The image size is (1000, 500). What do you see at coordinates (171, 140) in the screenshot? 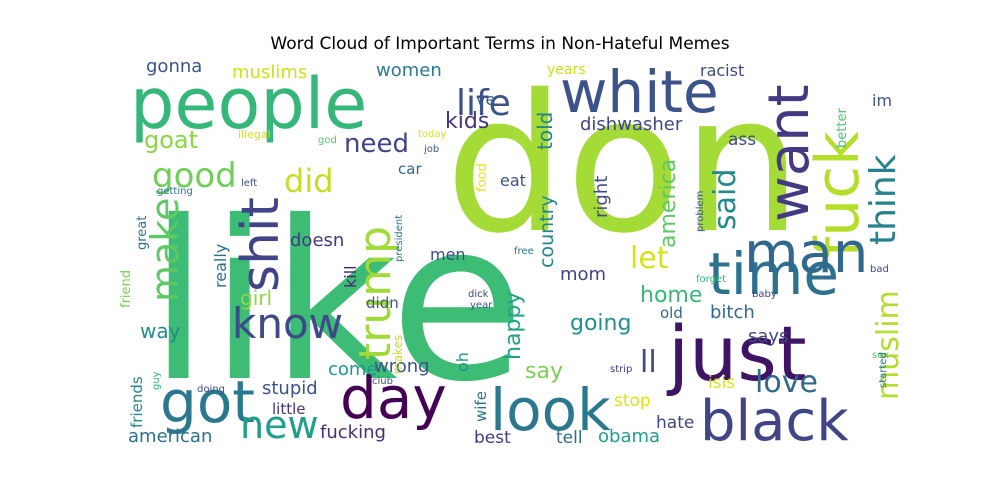
I see `word-goat: goat` at bounding box center [171, 140].